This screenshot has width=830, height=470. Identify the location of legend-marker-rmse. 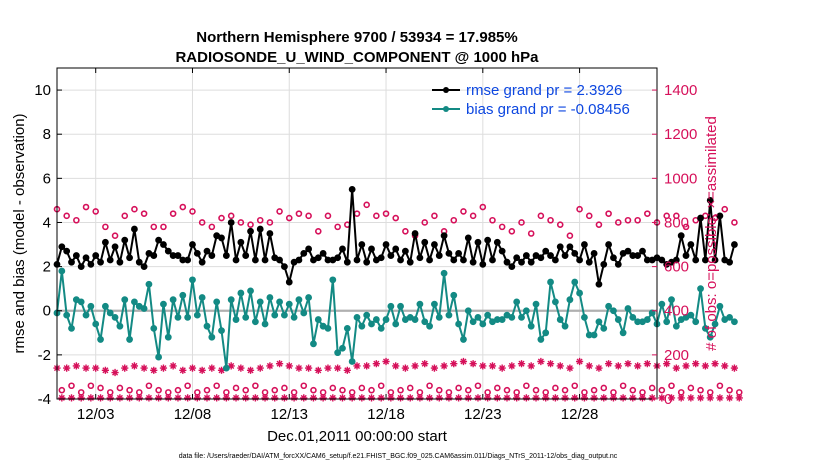
(446, 90).